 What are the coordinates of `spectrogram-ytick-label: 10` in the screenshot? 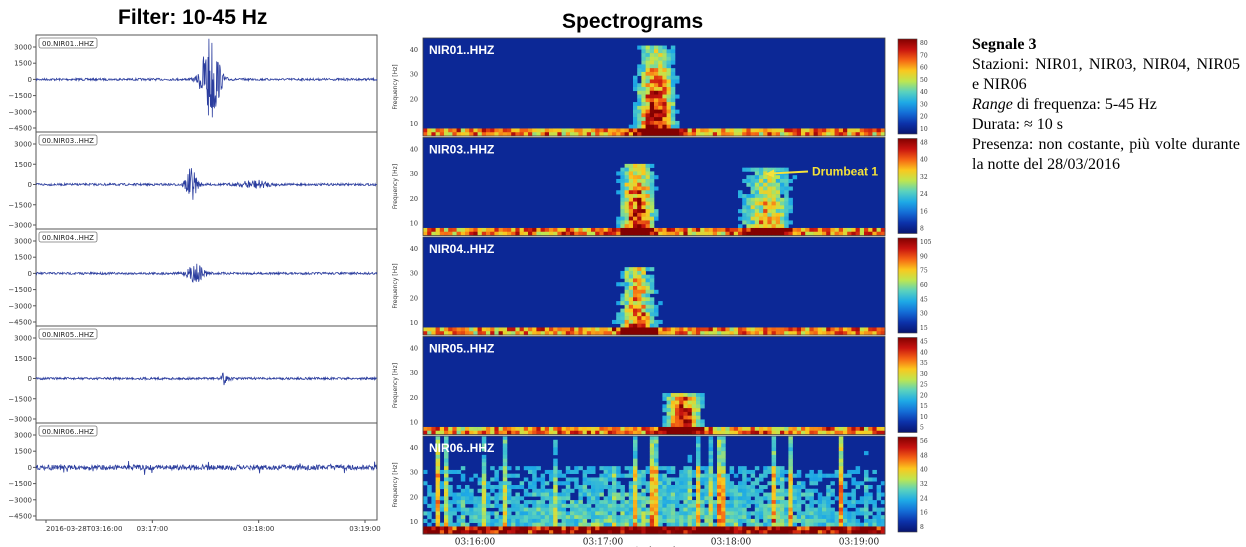 It's located at (414, 124).